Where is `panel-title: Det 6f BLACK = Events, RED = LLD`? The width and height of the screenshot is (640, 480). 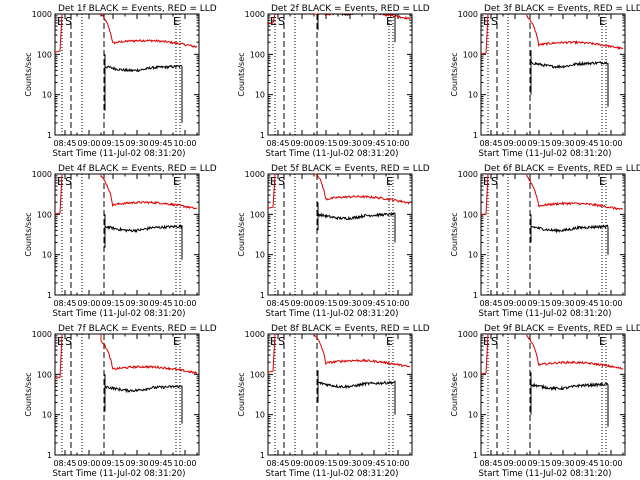 panel-title: Det 6f BLACK = Events, RED = LLD is located at coordinates (562, 169).